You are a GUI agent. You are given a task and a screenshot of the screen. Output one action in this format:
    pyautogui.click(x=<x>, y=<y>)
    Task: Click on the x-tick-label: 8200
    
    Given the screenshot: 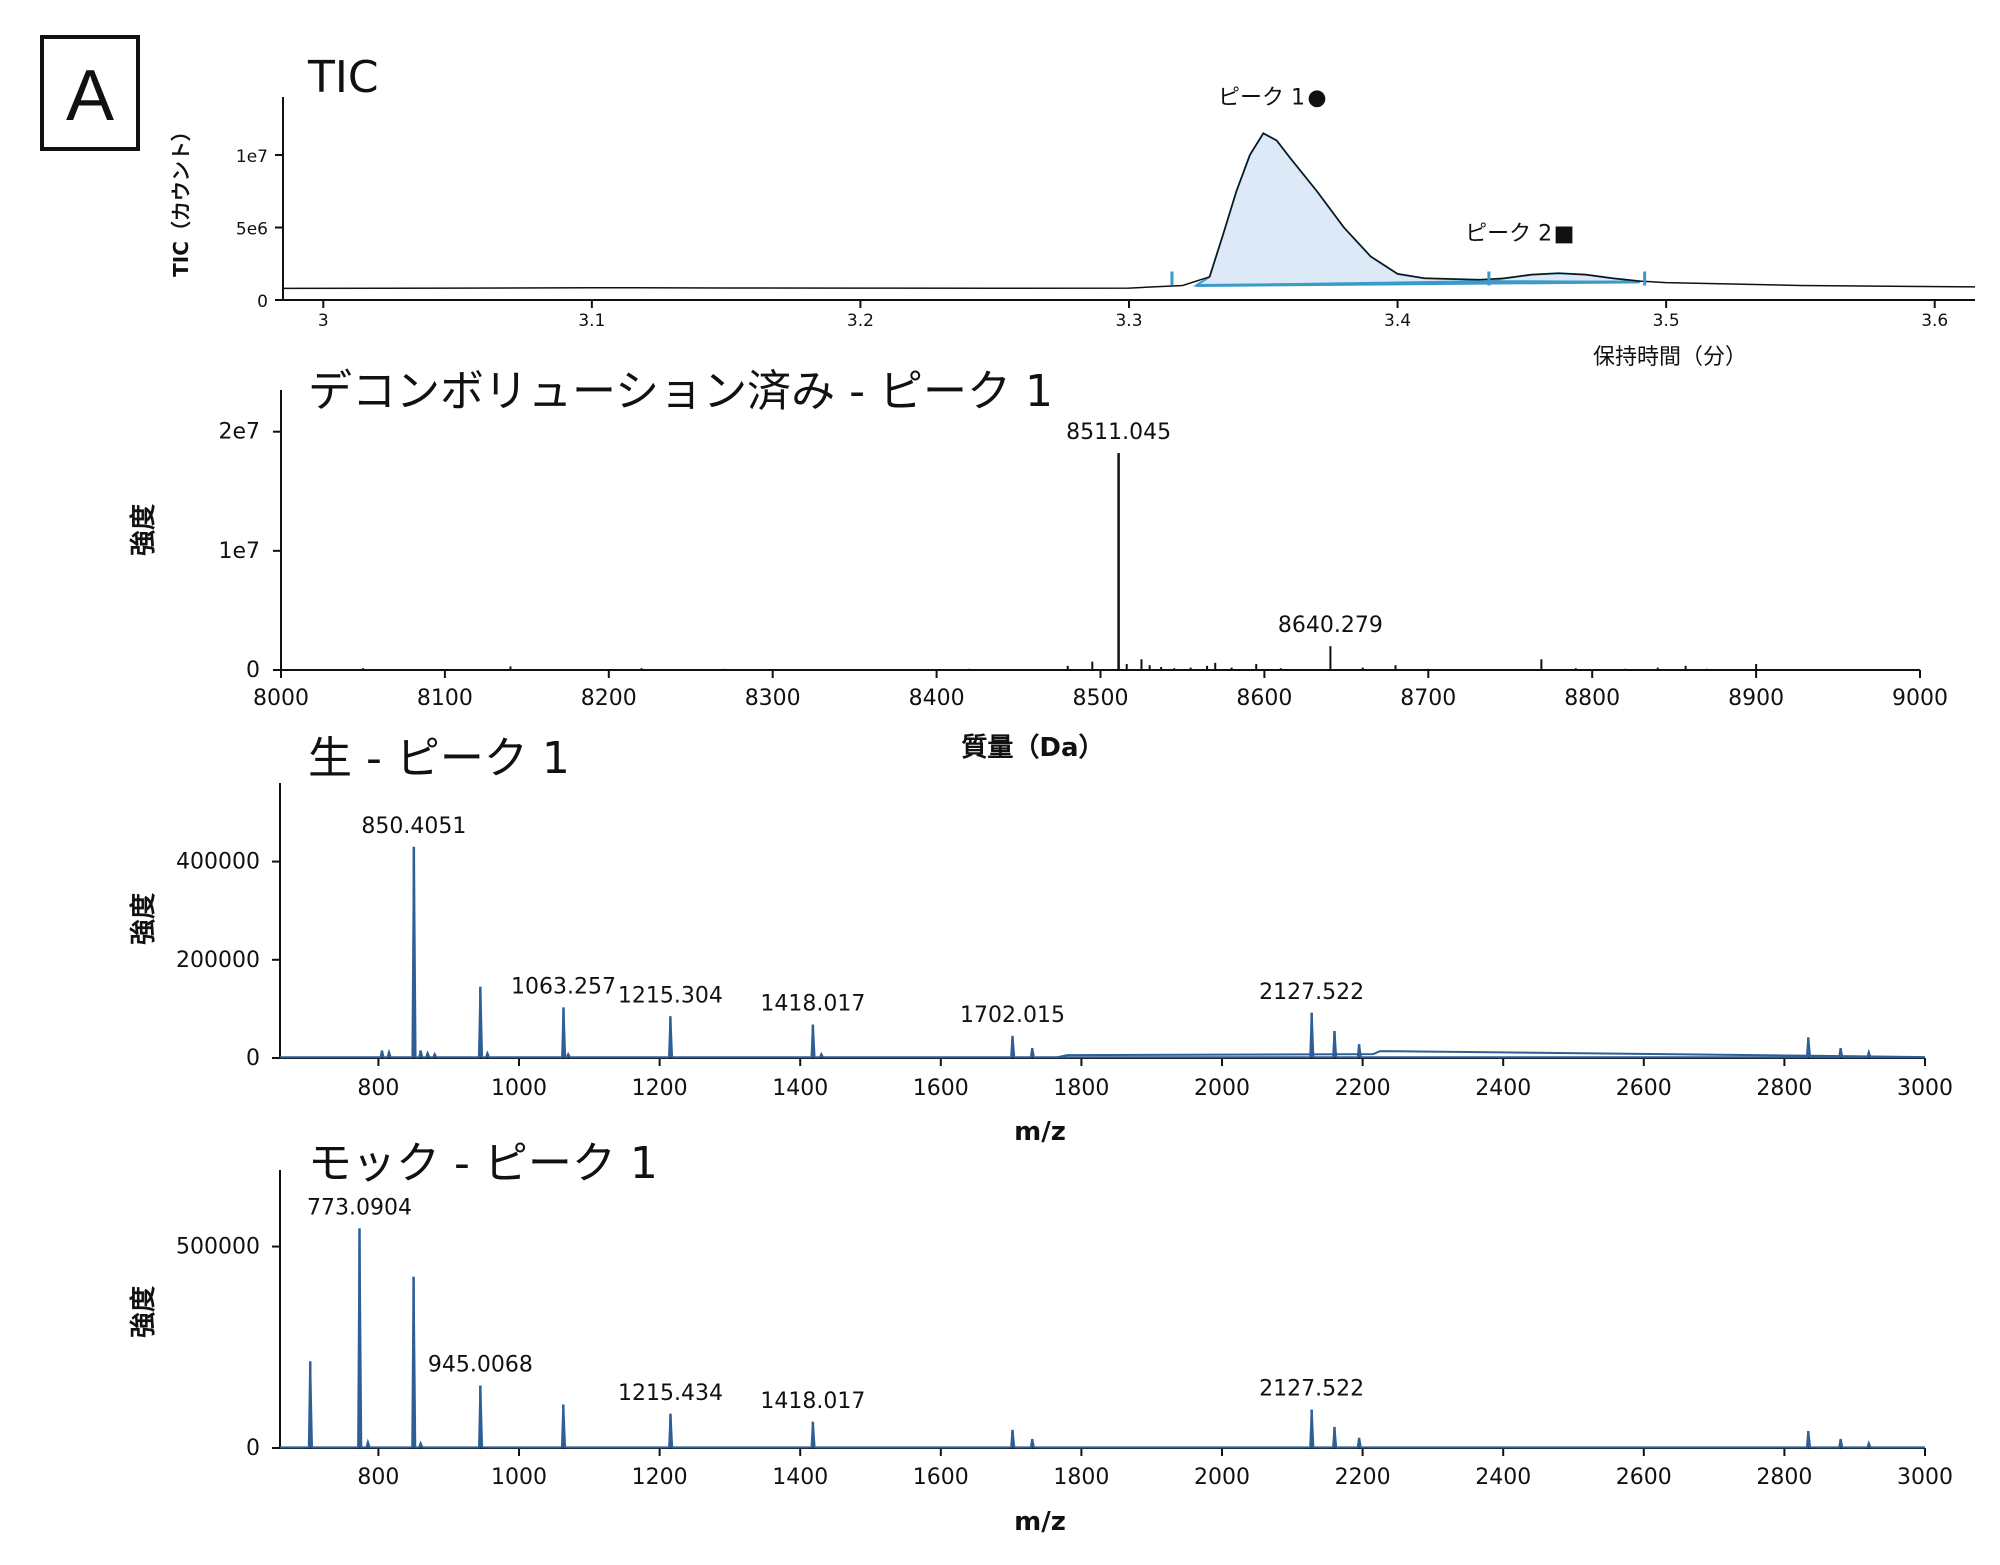 What is the action you would take?
    pyautogui.click(x=609, y=698)
    